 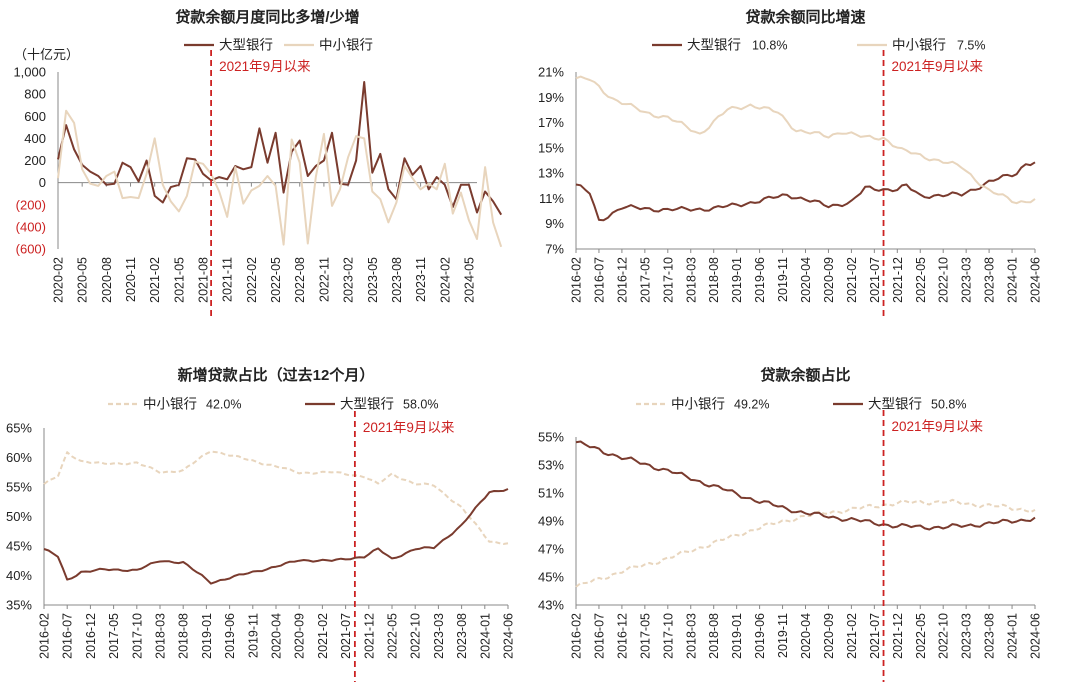 I want to click on y-tick-label: 15%, so click(x=551, y=147).